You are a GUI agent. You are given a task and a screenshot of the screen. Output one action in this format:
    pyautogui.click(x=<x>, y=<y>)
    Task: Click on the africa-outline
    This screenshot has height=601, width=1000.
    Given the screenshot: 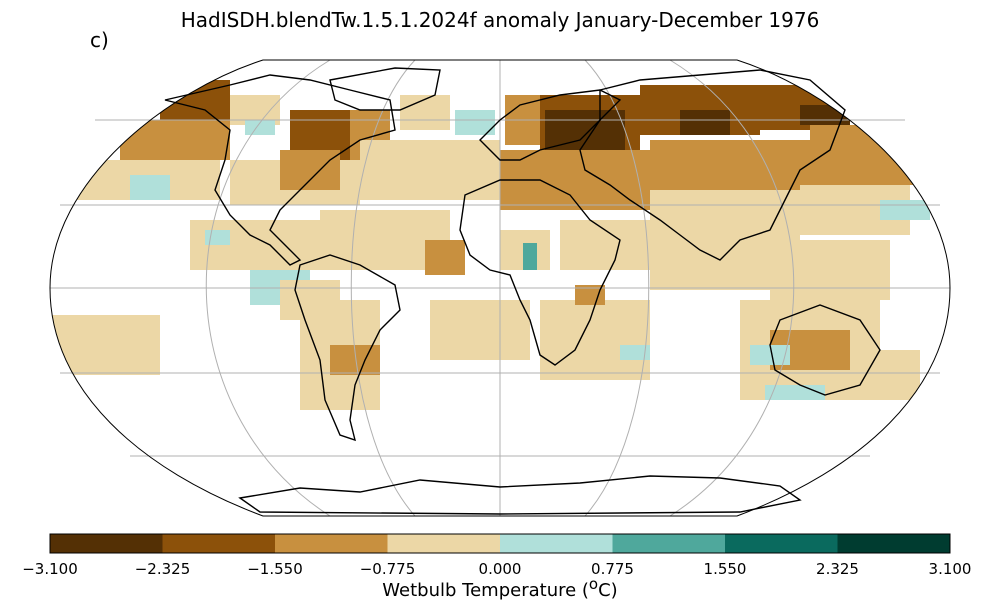 What is the action you would take?
    pyautogui.click(x=540, y=272)
    